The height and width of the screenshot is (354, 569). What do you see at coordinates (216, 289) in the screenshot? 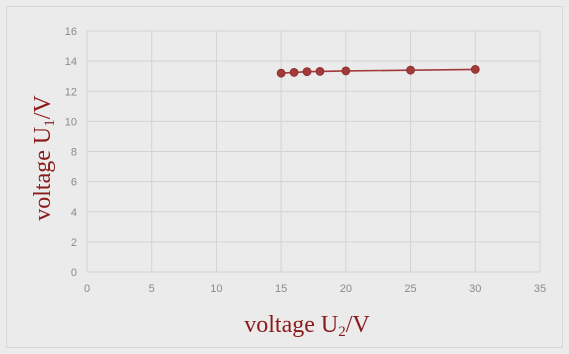
I see `x-tick-label: 10` at bounding box center [216, 289].